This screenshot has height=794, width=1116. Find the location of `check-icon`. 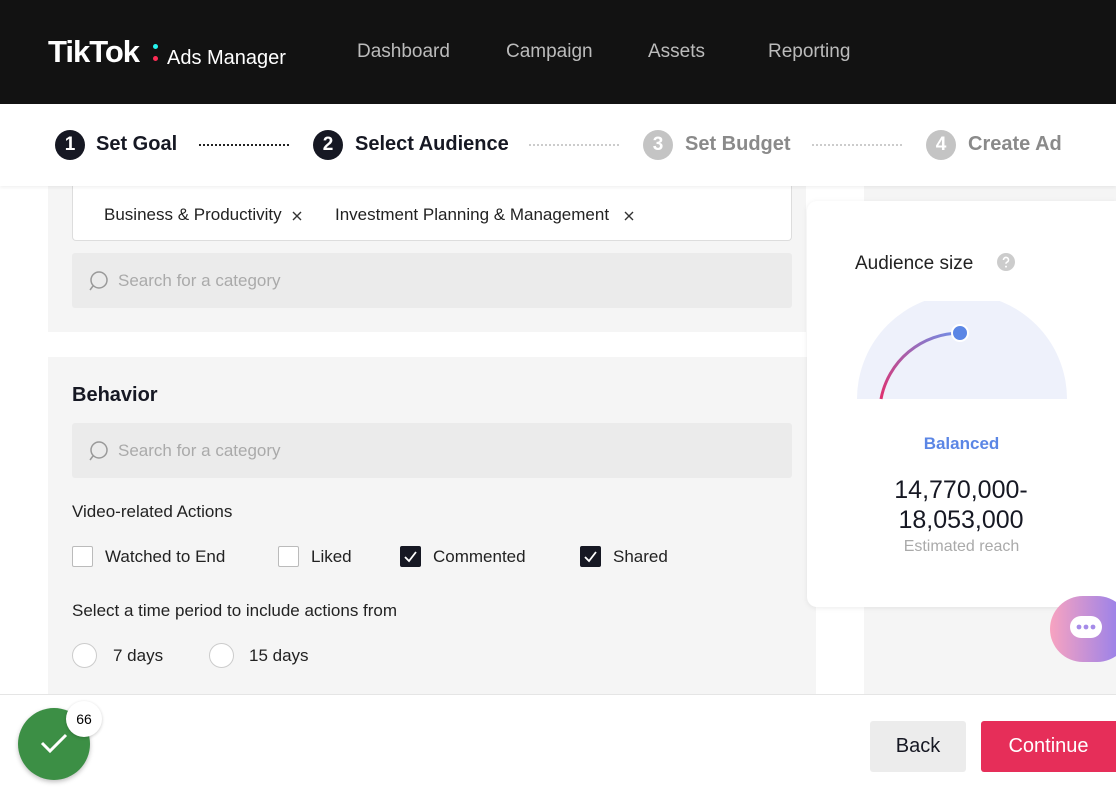

check-icon is located at coordinates (54, 743).